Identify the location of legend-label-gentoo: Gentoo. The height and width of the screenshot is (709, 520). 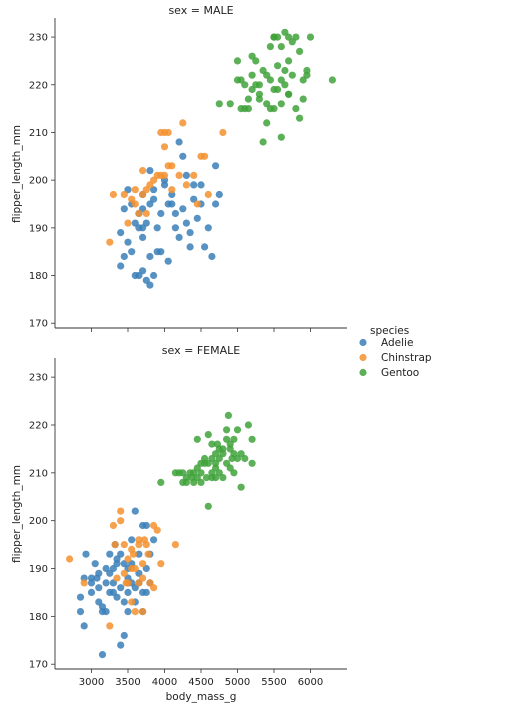
(400, 373).